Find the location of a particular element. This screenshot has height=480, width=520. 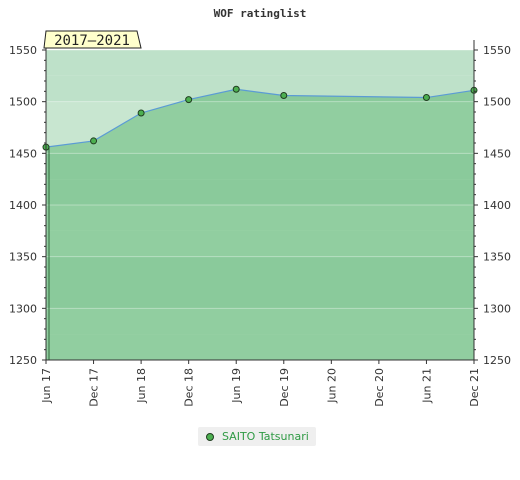

legend-marker is located at coordinates (210, 436).